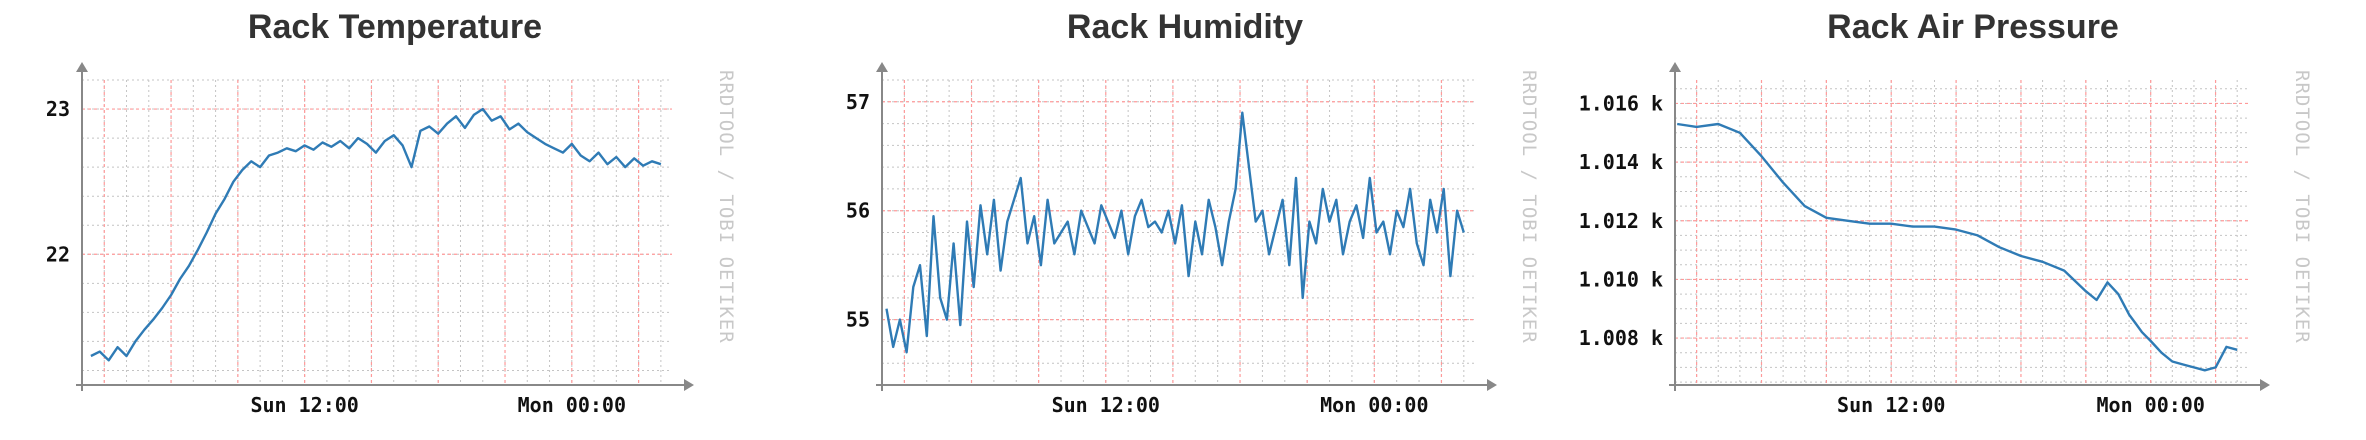 Image resolution: width=2366 pixels, height=440 pixels. What do you see at coordinates (1621, 279) in the screenshot?
I see `y-tick-label: 1.010 k` at bounding box center [1621, 279].